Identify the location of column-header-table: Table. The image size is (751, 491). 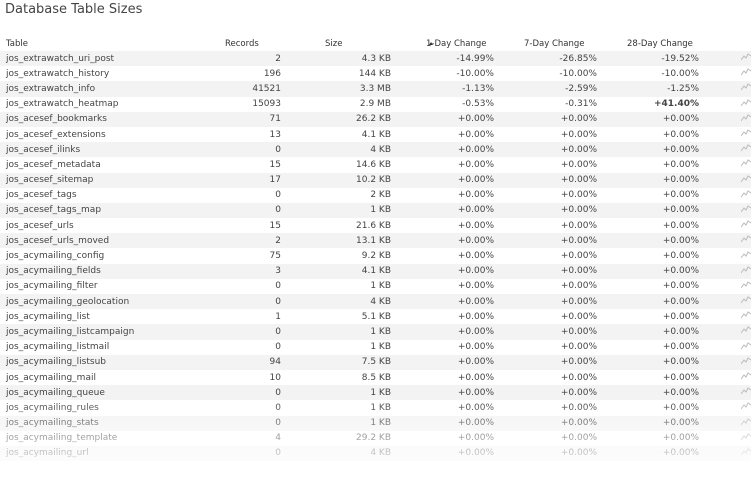
(17, 44).